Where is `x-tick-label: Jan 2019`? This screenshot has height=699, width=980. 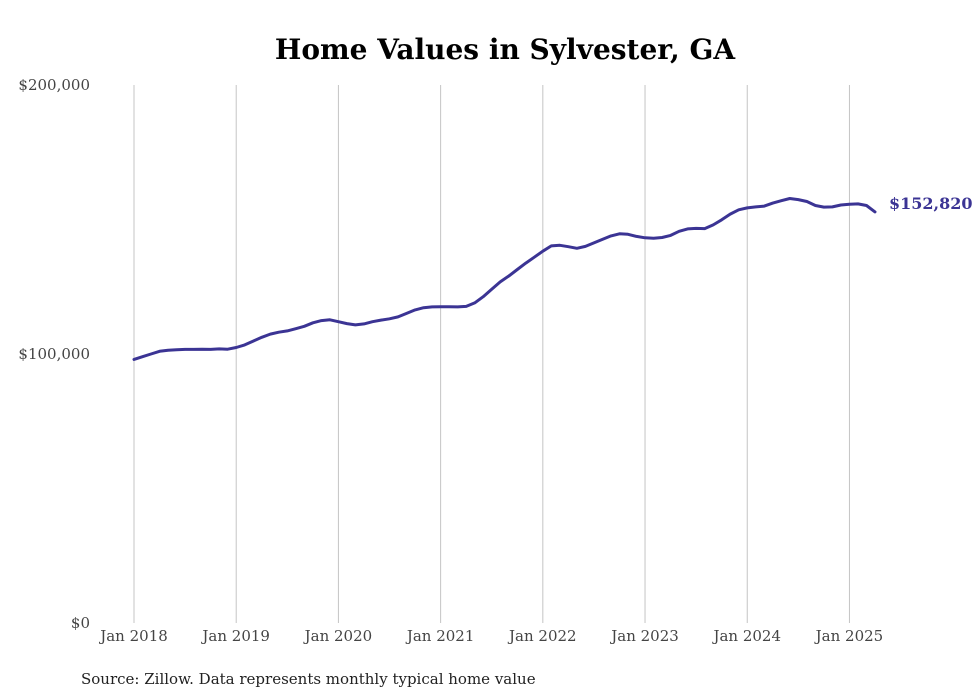
x-tick-label: Jan 2019 is located at coordinates (235, 636).